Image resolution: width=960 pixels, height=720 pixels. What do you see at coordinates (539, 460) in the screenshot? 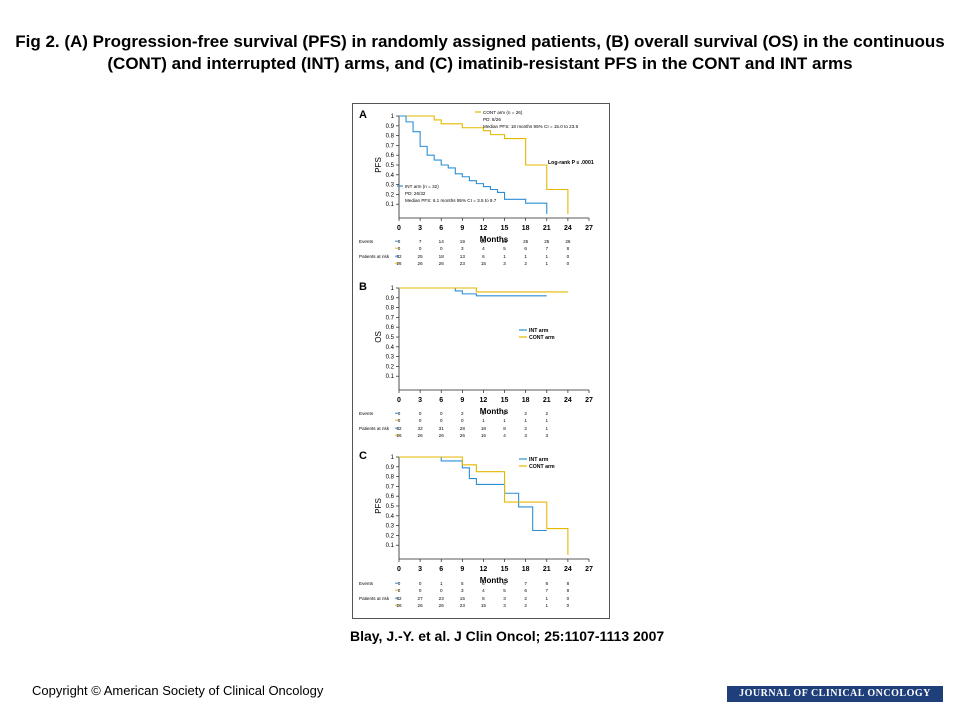
I see `legend-label: INT arm` at bounding box center [539, 460].